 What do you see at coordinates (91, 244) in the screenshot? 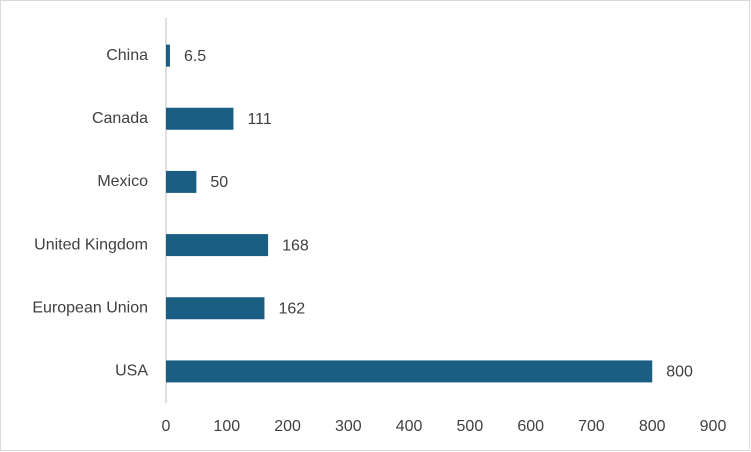
I see `y-tick-label: United Kingdom` at bounding box center [91, 244].